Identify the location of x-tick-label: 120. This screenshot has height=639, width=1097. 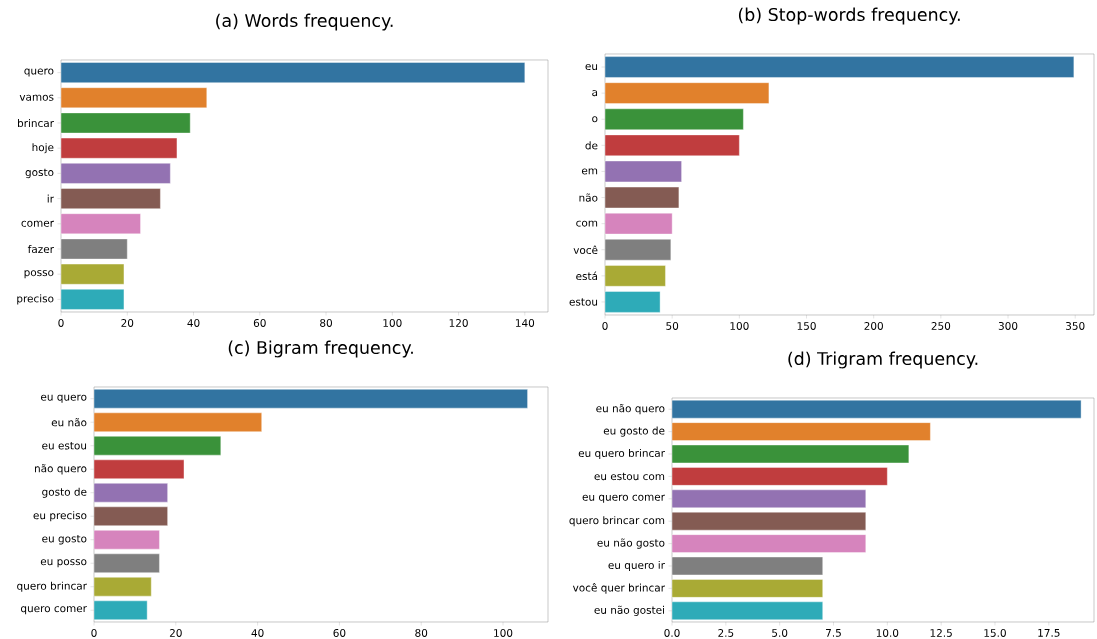
(458, 323).